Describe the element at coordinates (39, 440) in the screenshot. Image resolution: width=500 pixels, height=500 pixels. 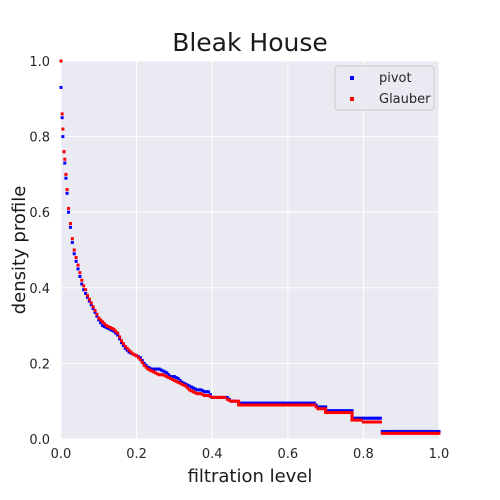
I see `y-tick-label: 0.0` at that location.